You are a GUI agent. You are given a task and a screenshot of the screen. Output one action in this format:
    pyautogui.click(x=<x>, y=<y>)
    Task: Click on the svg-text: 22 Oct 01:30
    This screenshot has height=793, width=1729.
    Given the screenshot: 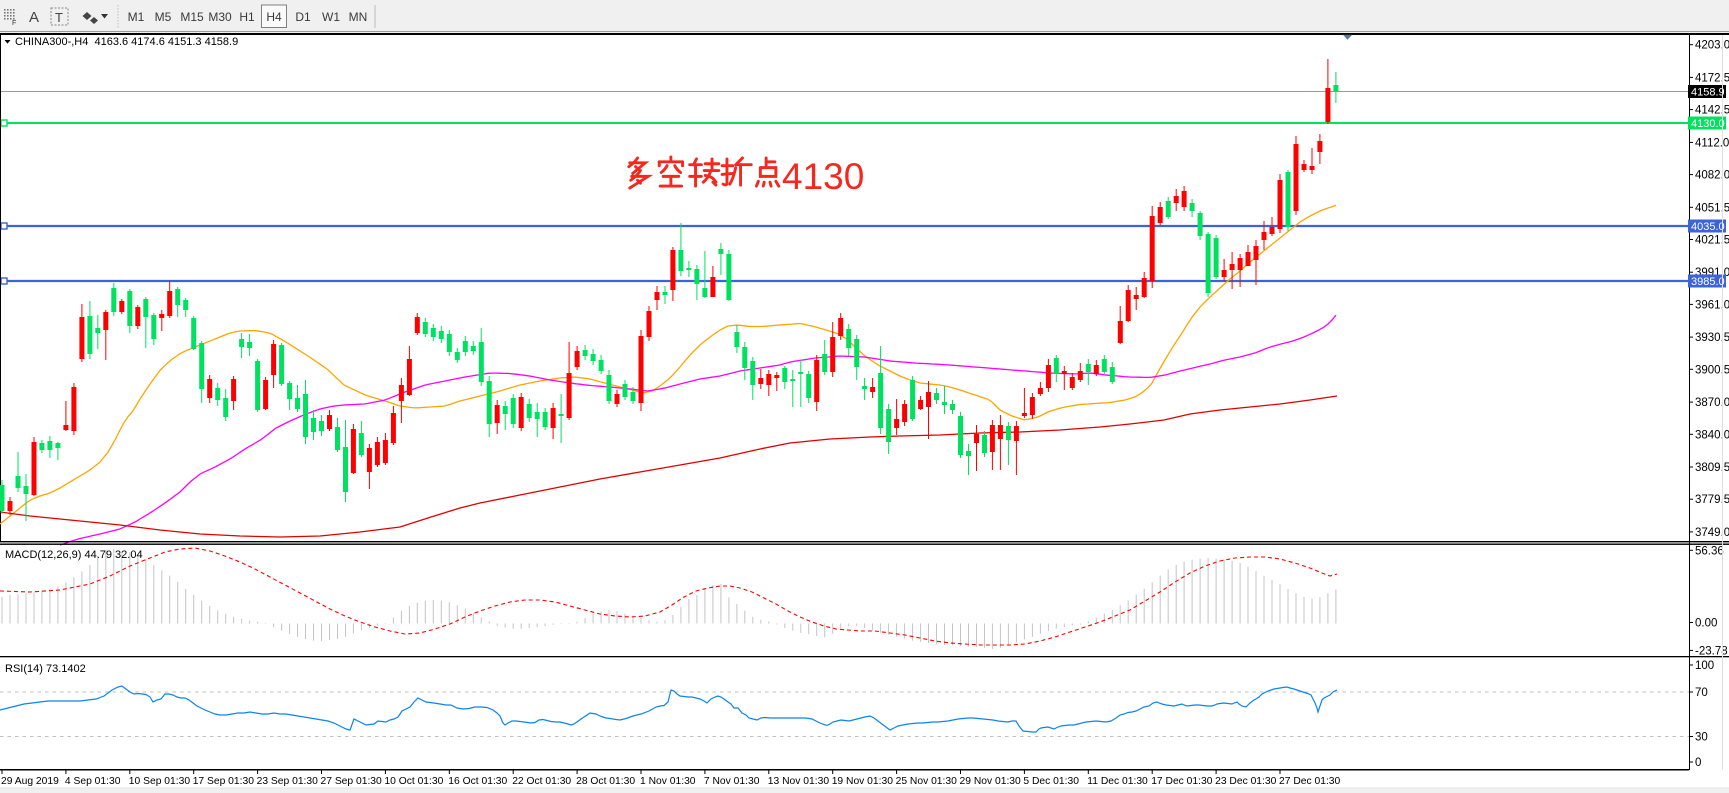 What is the action you would take?
    pyautogui.click(x=541, y=781)
    